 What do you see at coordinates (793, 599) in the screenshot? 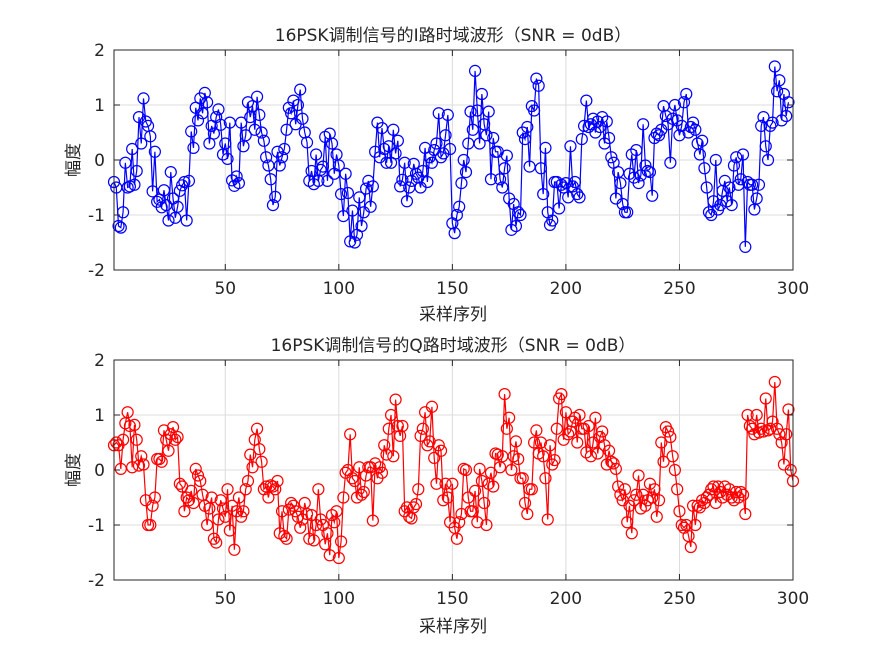
I see `x-tick-label-q: 300` at bounding box center [793, 599].